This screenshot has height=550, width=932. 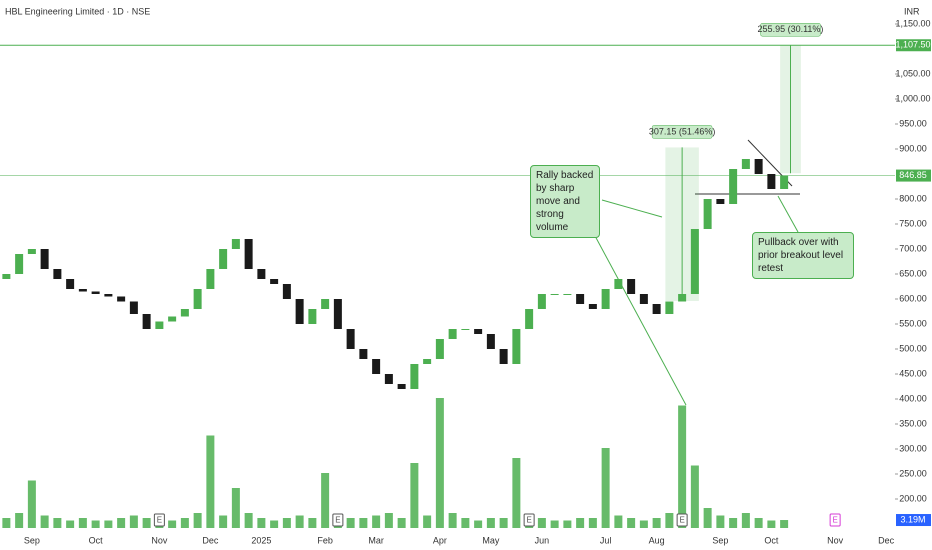 What do you see at coordinates (913, 398) in the screenshot?
I see `y-tick-label: 400.00` at bounding box center [913, 398].